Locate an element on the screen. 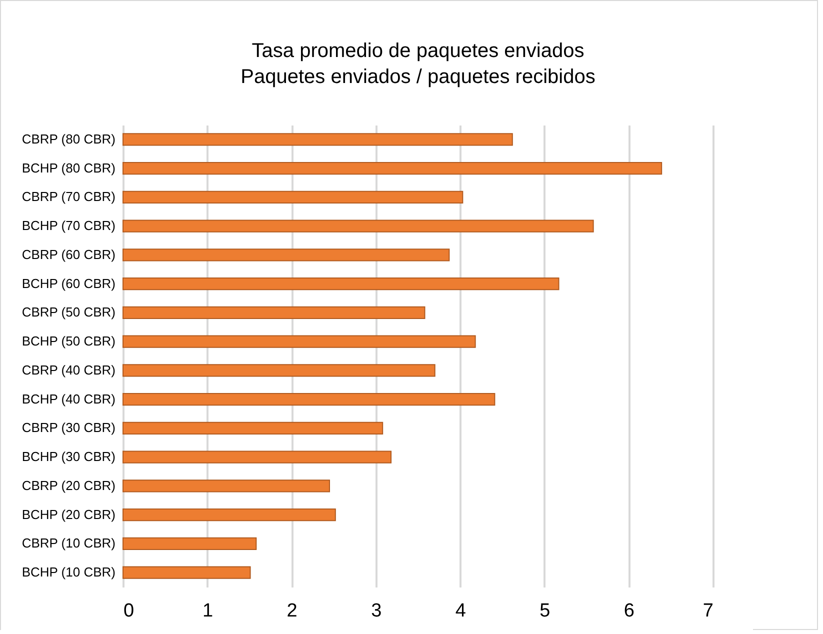 The height and width of the screenshot is (634, 823). x-tick-label: 3 is located at coordinates (376, 611).